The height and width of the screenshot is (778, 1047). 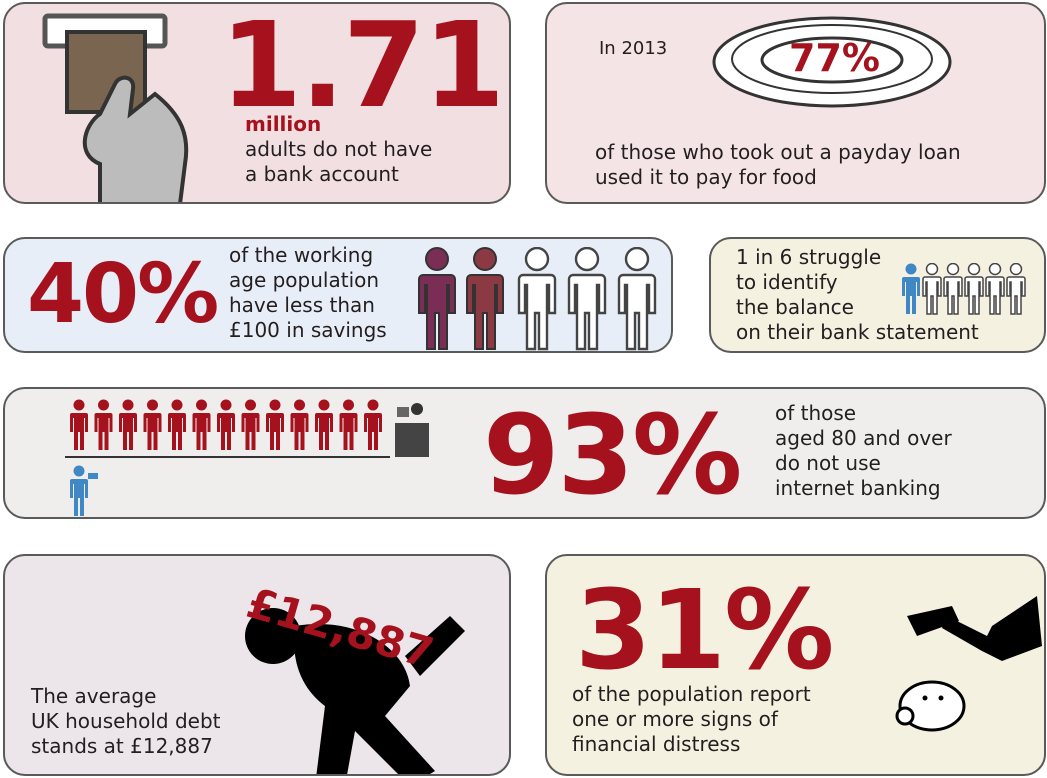 I want to click on caption-line: UK household debt, so click(x=126, y=721).